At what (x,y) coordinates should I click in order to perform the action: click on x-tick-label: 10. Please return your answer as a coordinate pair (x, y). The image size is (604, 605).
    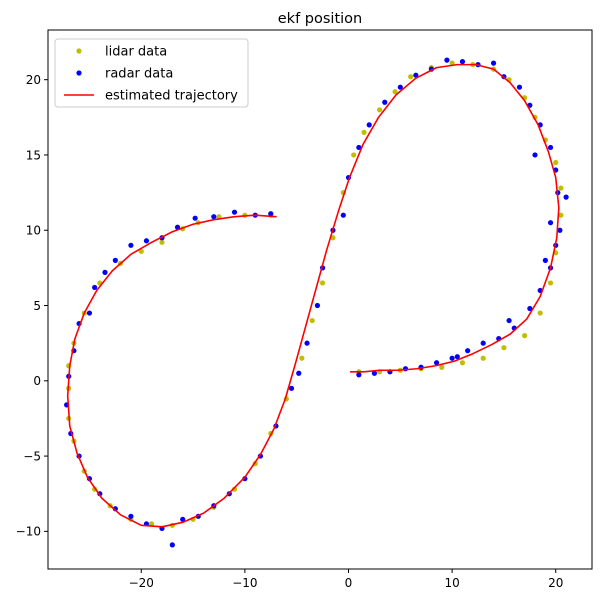
    Looking at the image, I should click on (451, 583).